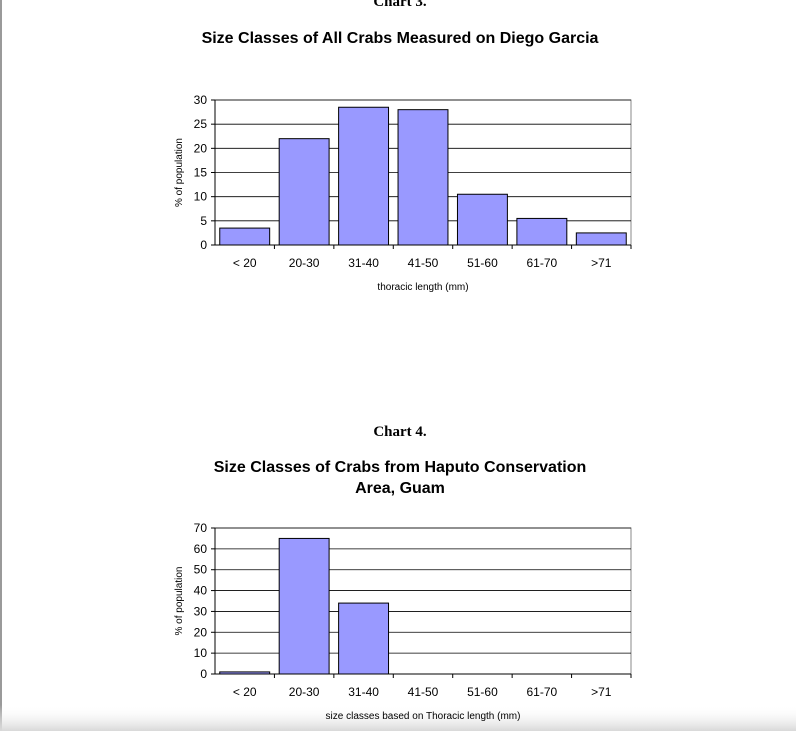 The width and height of the screenshot is (796, 731). I want to click on y-tick-label: 25, so click(201, 124).